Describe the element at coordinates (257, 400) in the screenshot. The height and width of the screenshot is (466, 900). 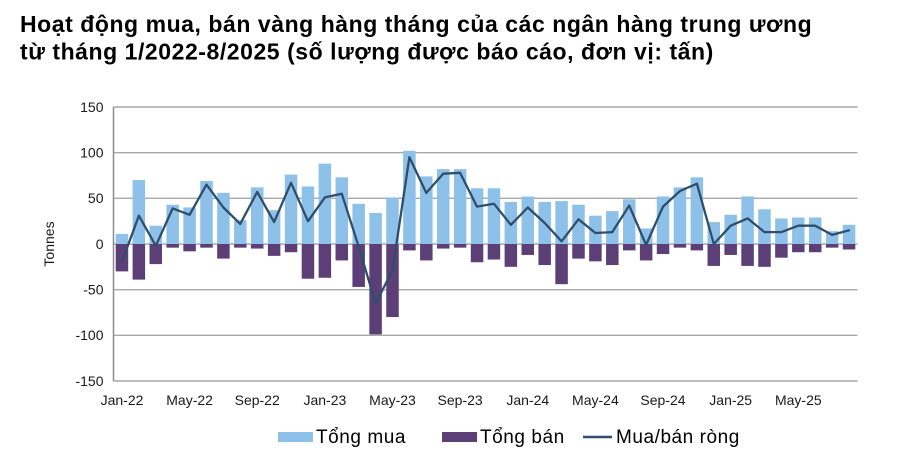
I see `svg-text: Sep-22` at that location.